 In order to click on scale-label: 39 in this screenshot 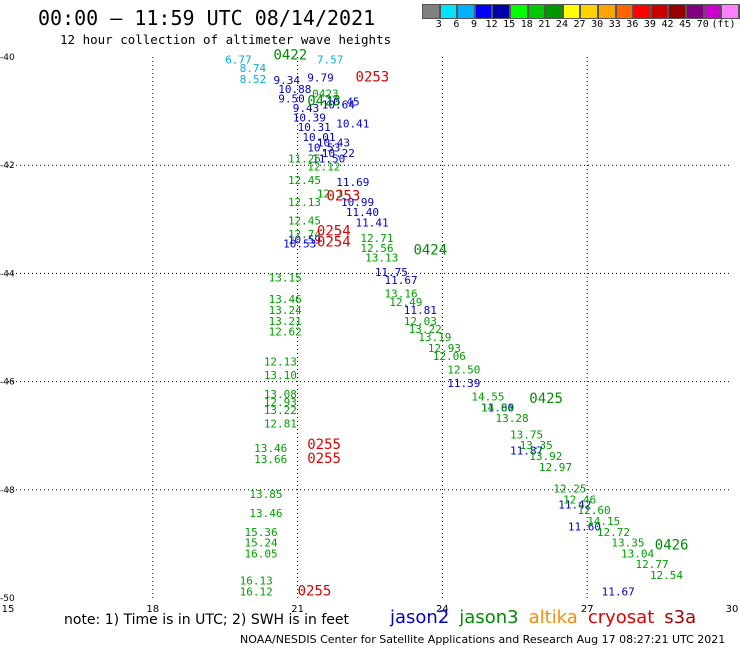, I will do `click(649, 24)`.